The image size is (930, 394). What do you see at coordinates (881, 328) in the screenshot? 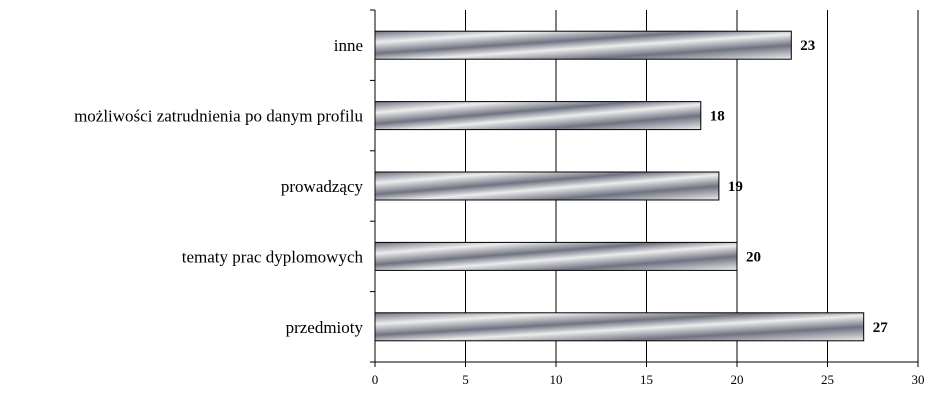
I see `data-label: 27` at bounding box center [881, 328].